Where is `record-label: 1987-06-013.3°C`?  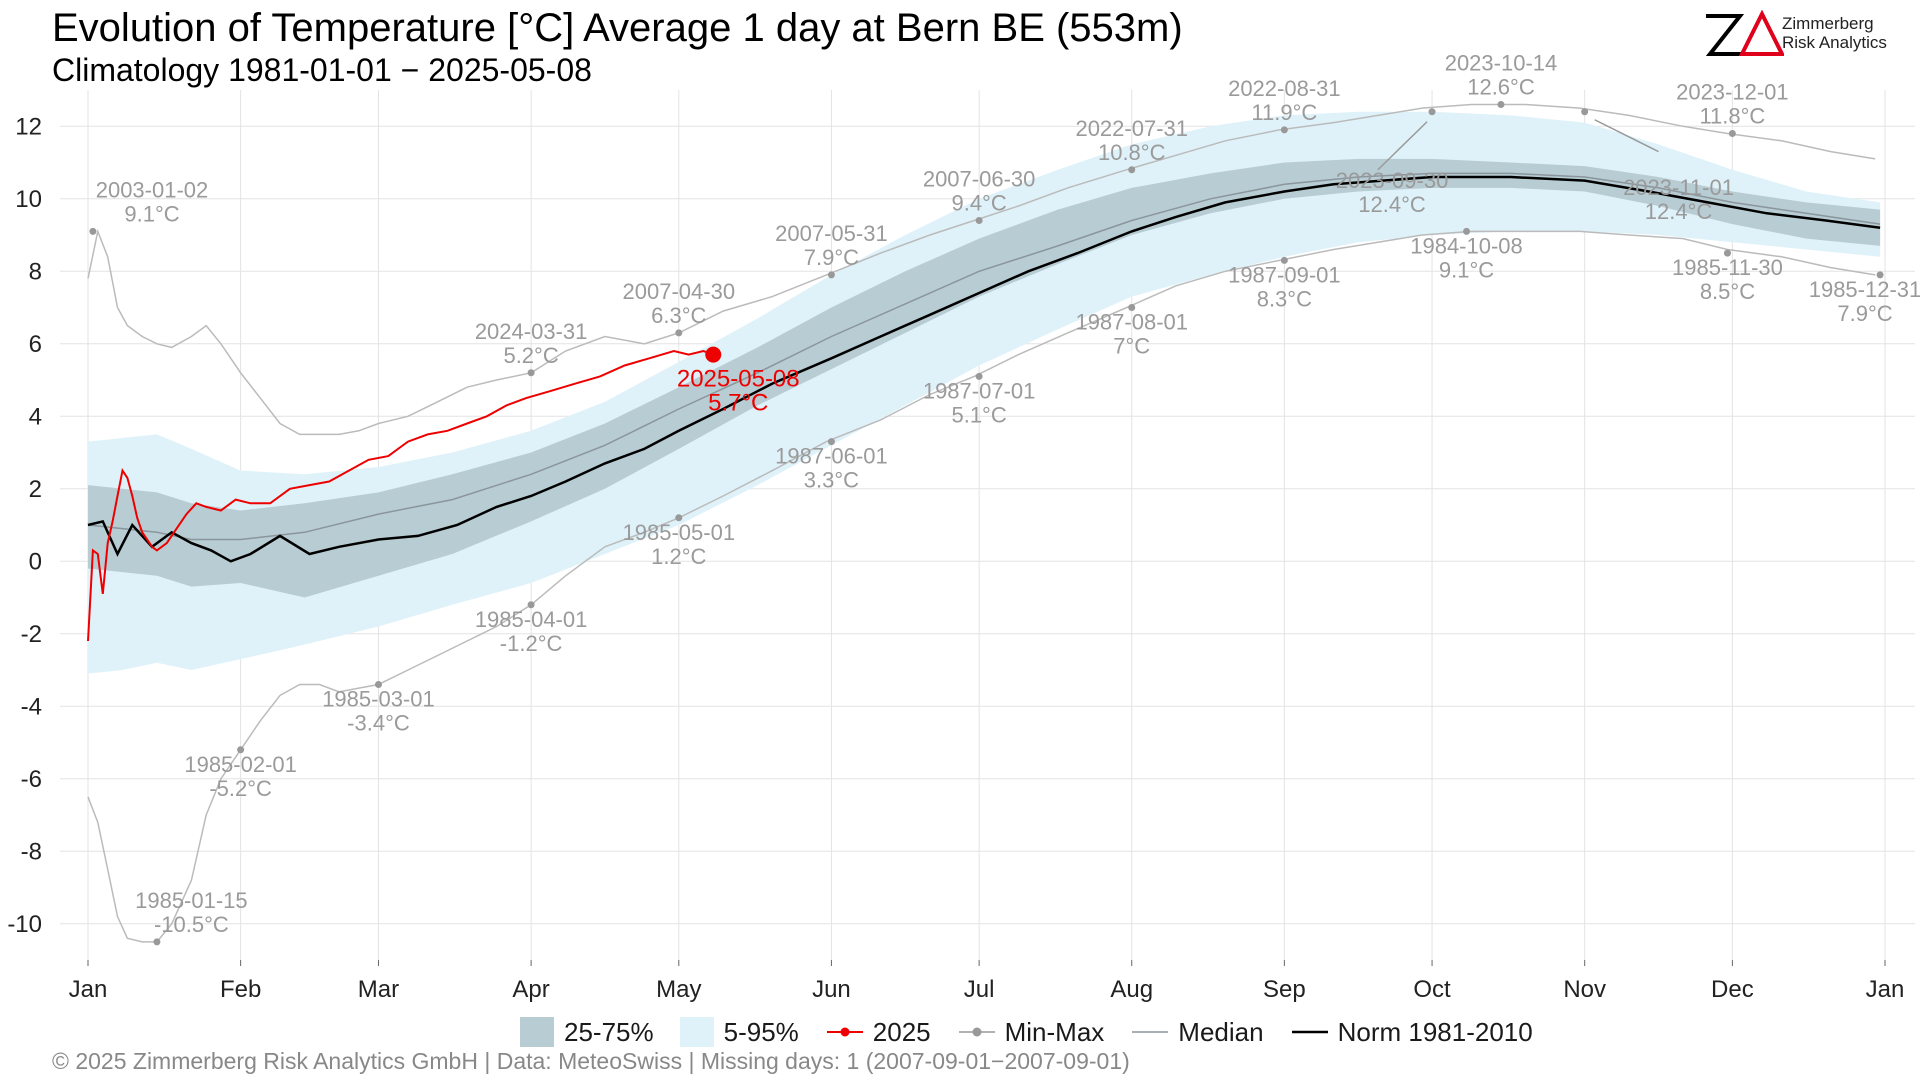
record-label: 1987-06-013.3°C is located at coordinates (831, 468).